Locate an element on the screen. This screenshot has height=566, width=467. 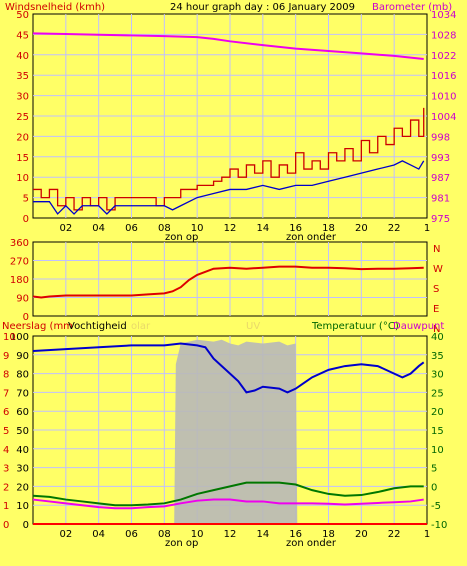
barometer-y-tick: 1022 is located at coordinates (443, 56).